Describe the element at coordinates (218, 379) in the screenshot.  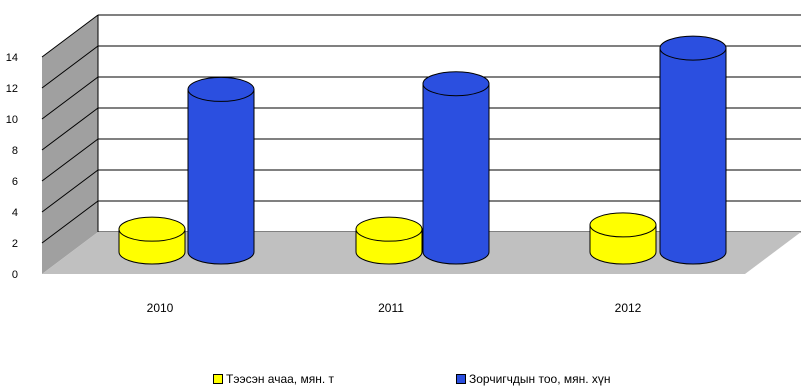
I see `legend-swatch-yellow` at that location.